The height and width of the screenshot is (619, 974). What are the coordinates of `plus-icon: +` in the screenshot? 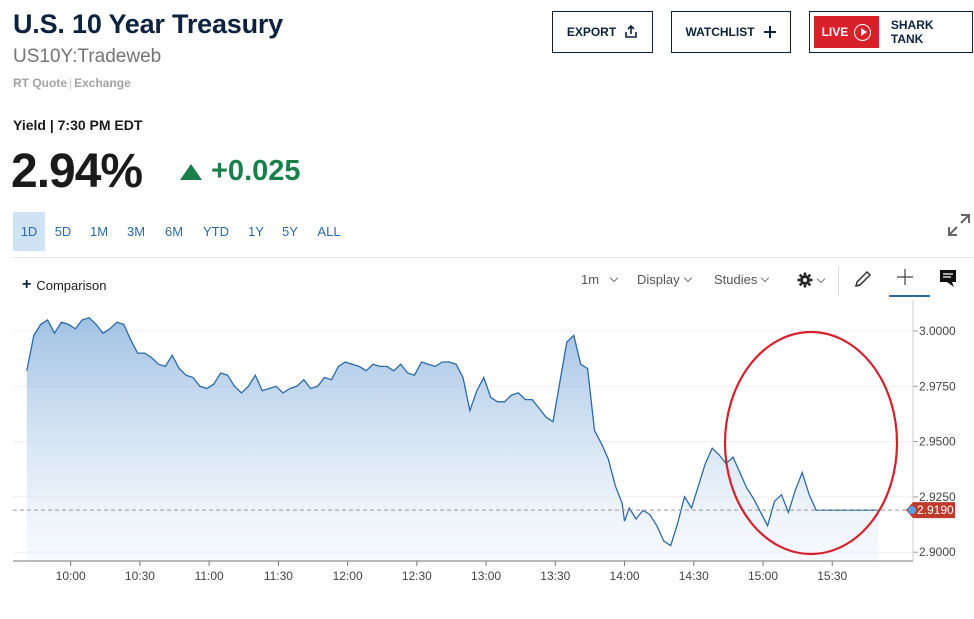 It's located at (27, 284).